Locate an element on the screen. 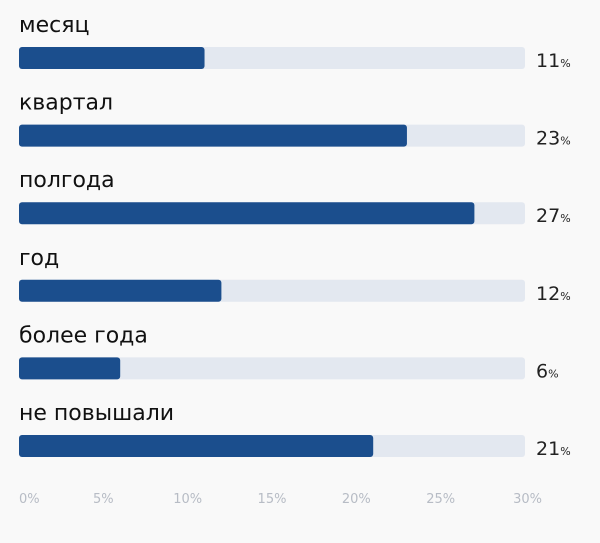  value-label: 6% is located at coordinates (547, 371).